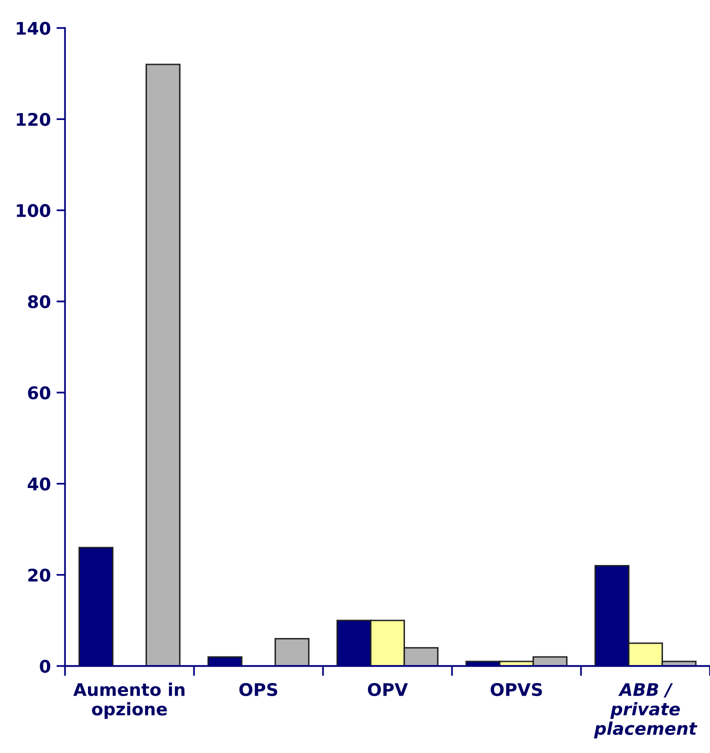  I want to click on y-tick-label: 120, so click(33, 119).